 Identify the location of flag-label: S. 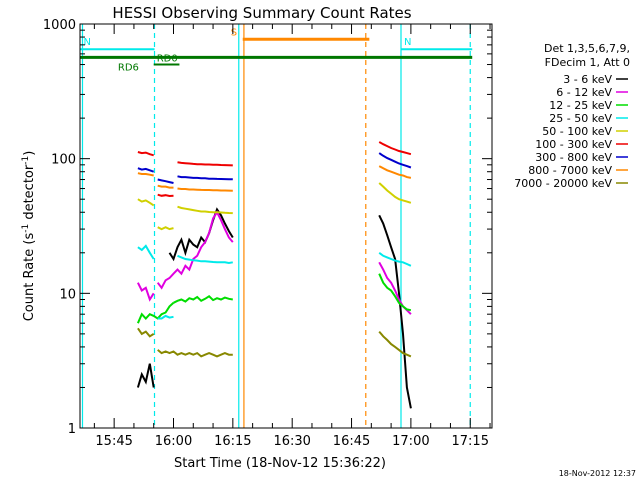
(234, 32).